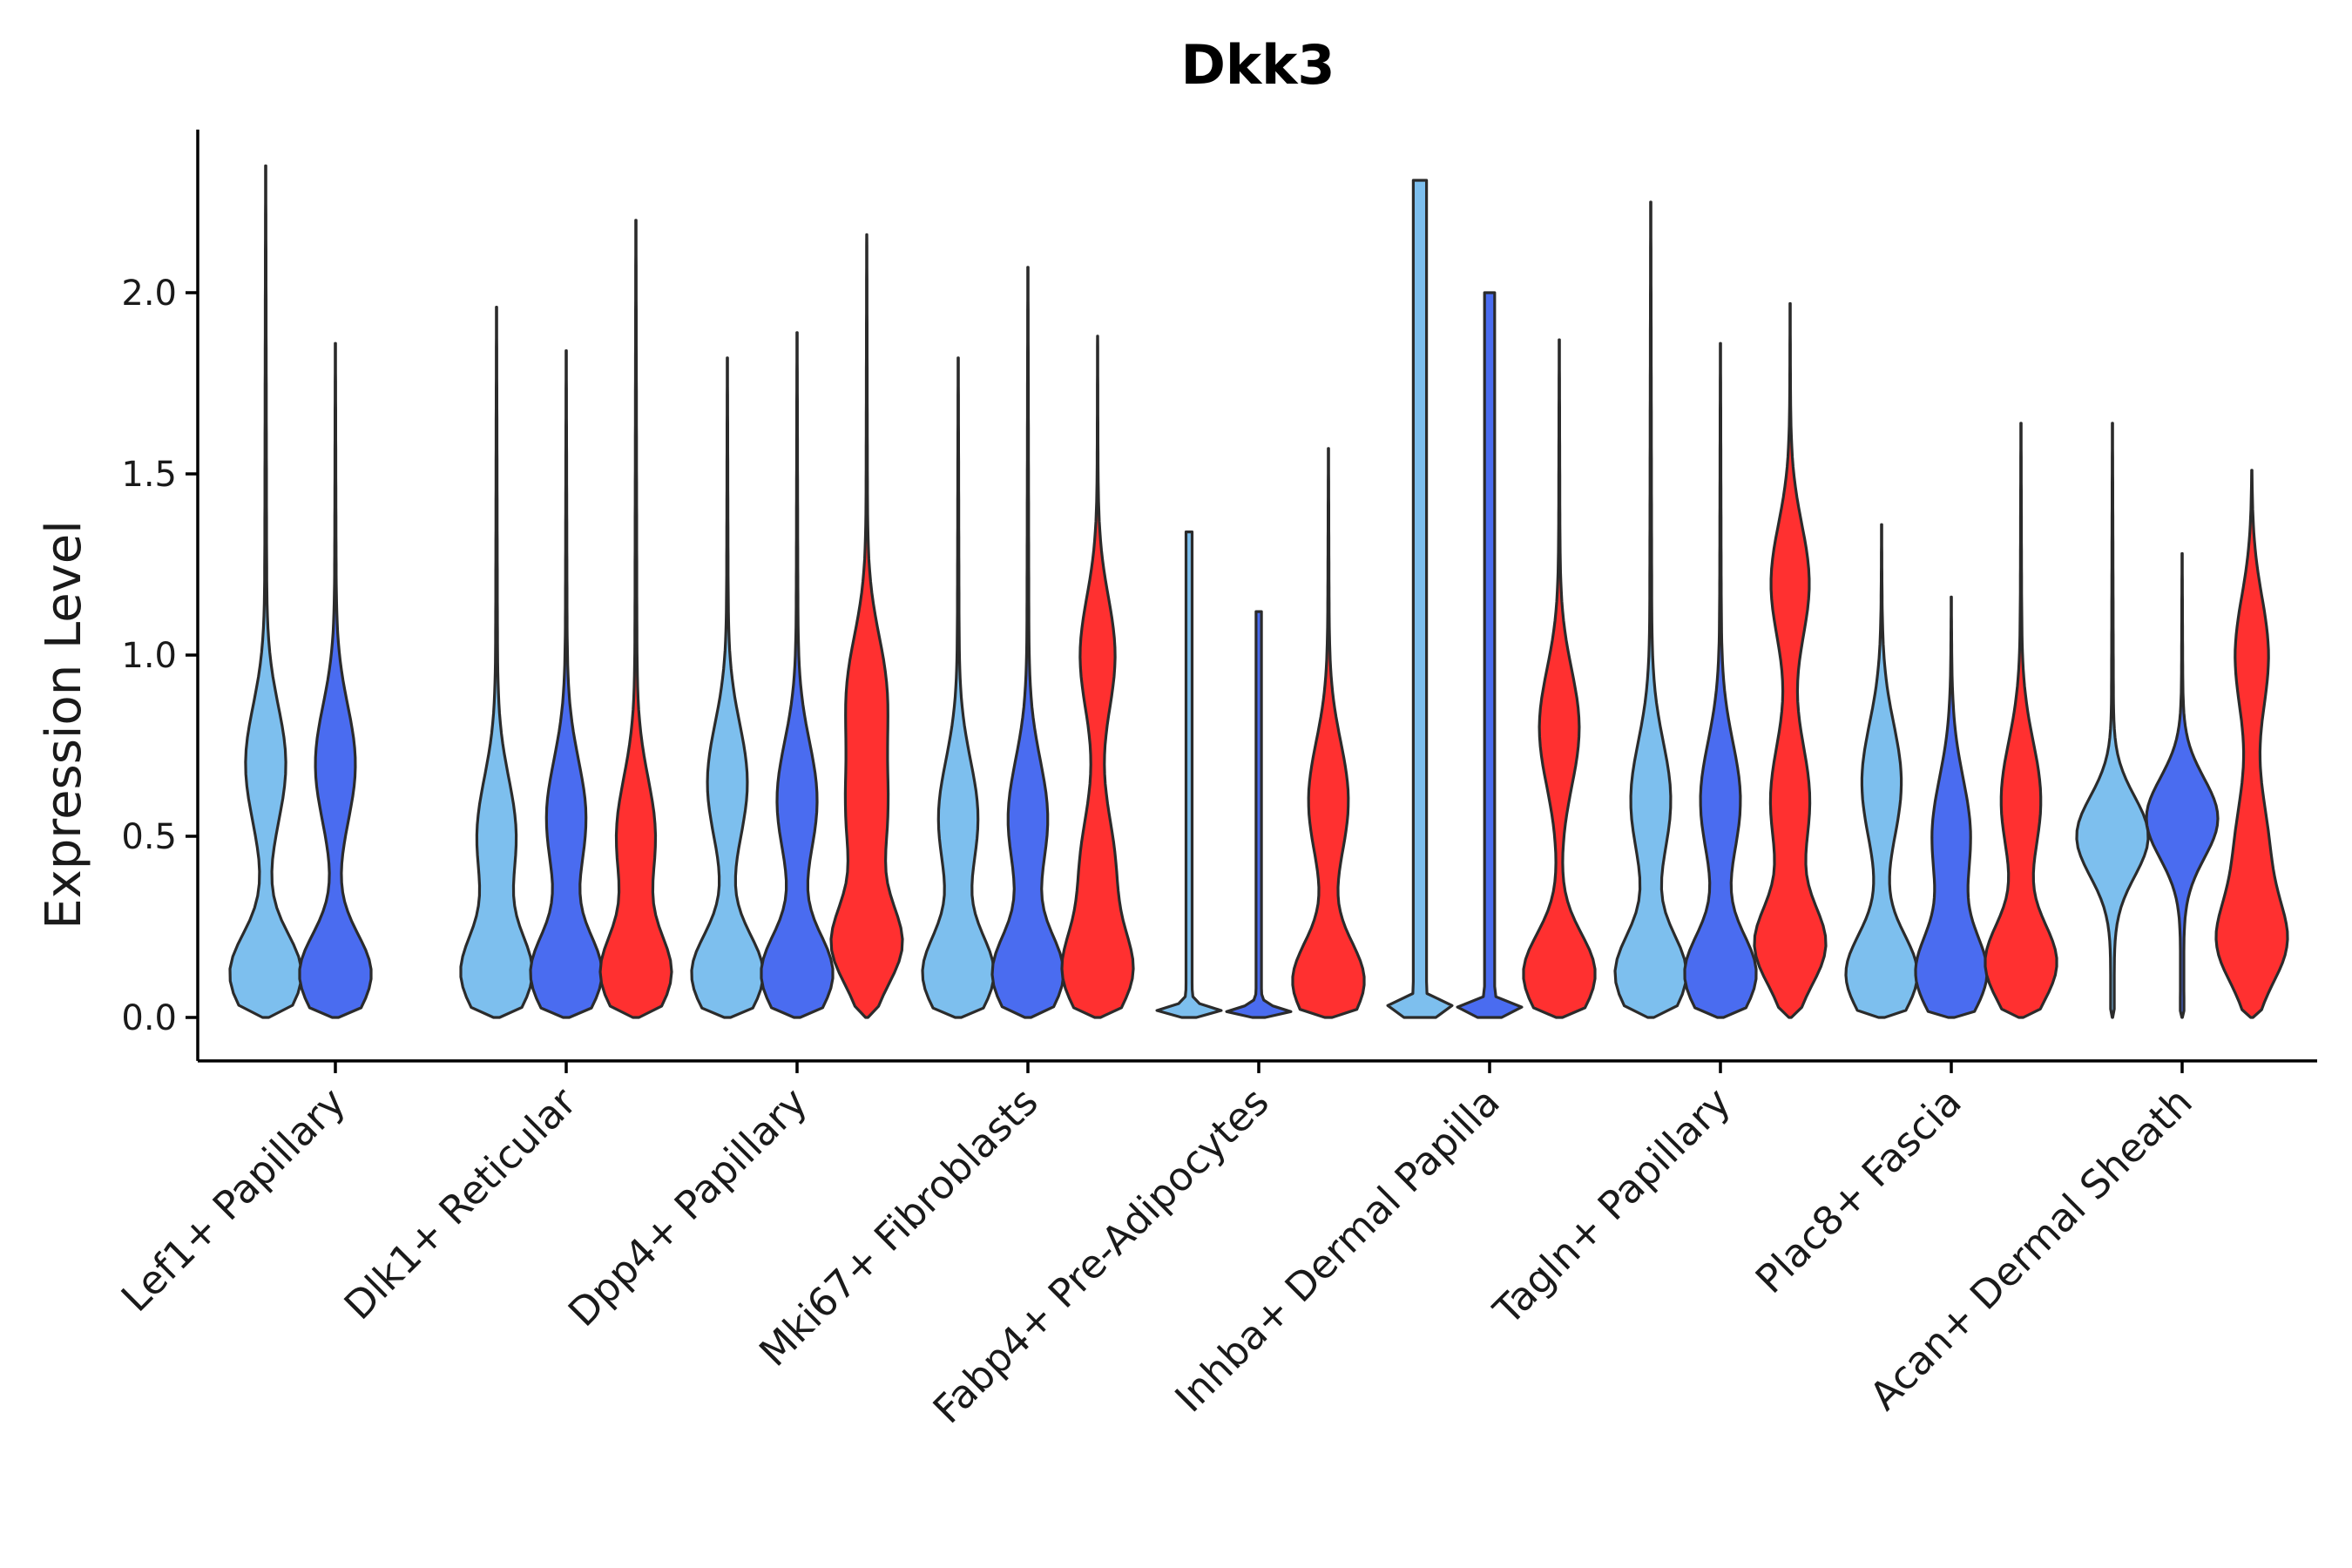 The image size is (2352, 1568). What do you see at coordinates (1612, 1206) in the screenshot?
I see `x-tick-label: Tagln+ Papillary` at bounding box center [1612, 1206].